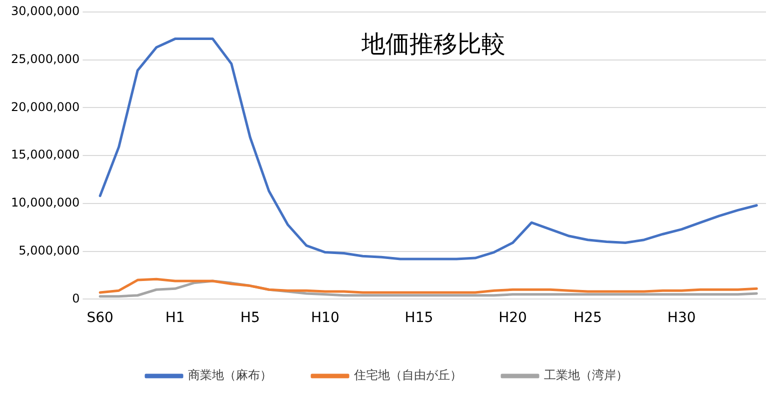  Describe the element at coordinates (681, 318) in the screenshot. I see `x-tick-label: H30` at that location.